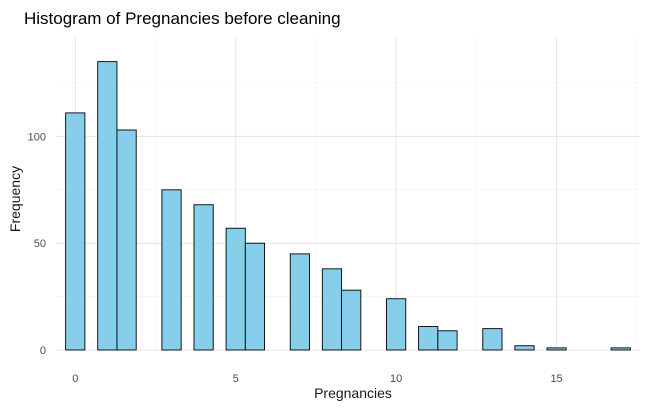  I want to click on x-tick-label: 5, so click(236, 379).